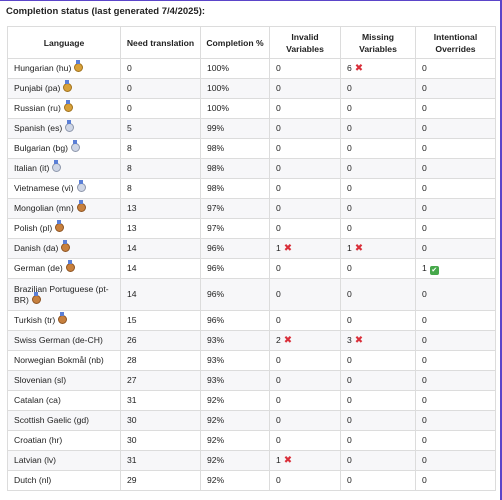 Image resolution: width=502 pixels, height=500 pixels. Describe the element at coordinates (378, 68) in the screenshot. I see `missing-variables-cell: 6 ✖` at that location.